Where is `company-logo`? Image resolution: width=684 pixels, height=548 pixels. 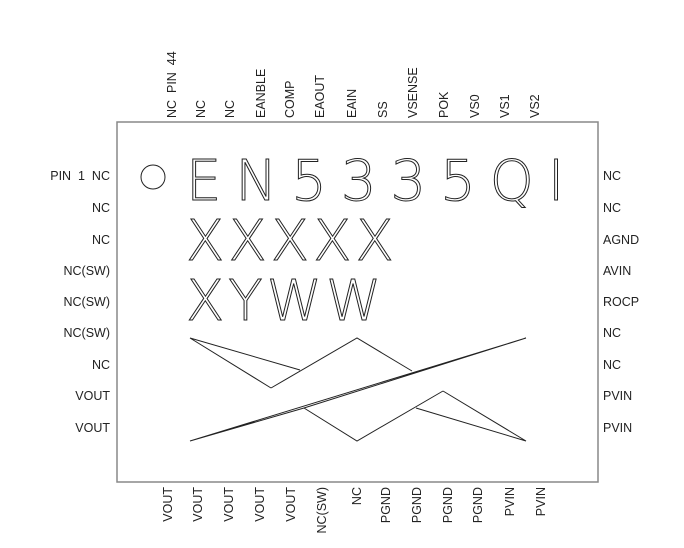
company-logo is located at coordinates (358, 389).